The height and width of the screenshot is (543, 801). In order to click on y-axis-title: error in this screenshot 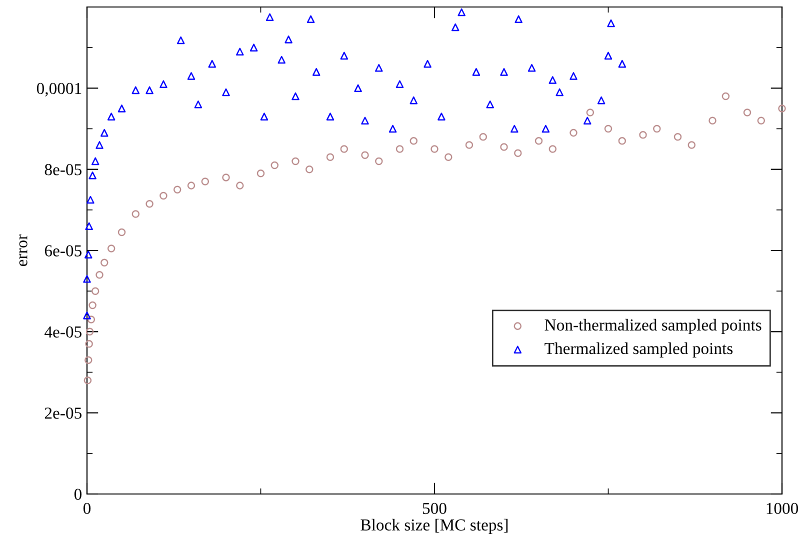, I will do `click(23, 250)`.